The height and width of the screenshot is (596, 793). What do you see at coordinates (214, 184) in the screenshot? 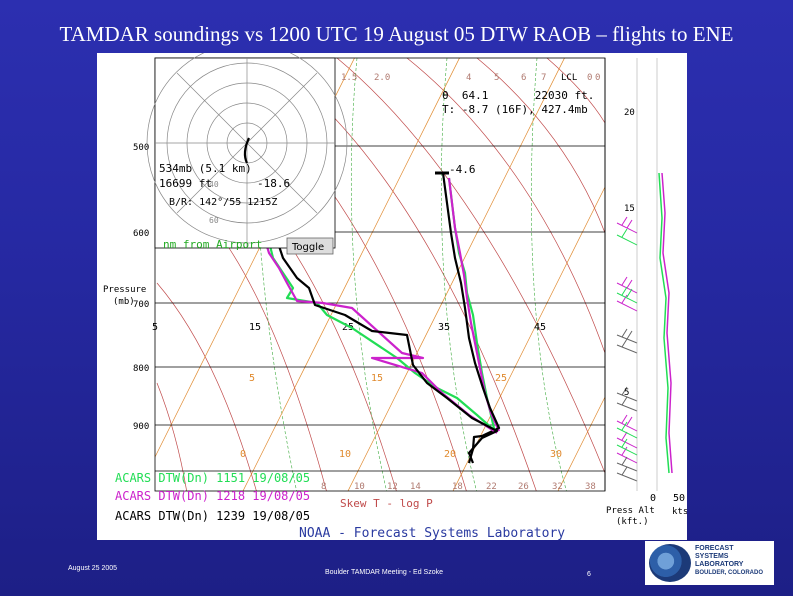
I see `hodo-ring-label: 40` at bounding box center [214, 184].